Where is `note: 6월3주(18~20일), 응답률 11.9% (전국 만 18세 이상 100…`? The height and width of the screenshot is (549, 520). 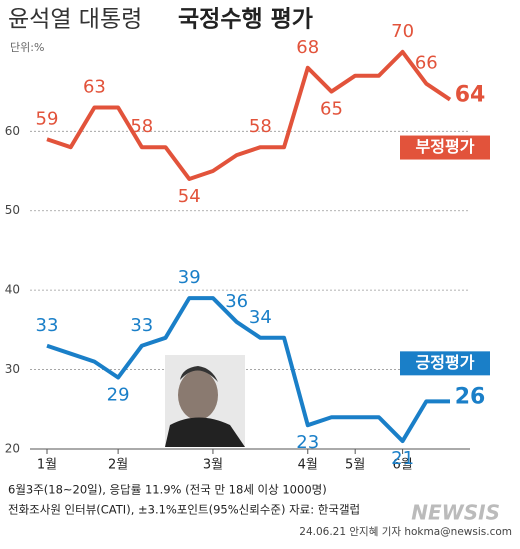
note: 6월3주(18~20일), 응답률 11.9% (전국 만 18세 이상 100… is located at coordinates (167, 490).